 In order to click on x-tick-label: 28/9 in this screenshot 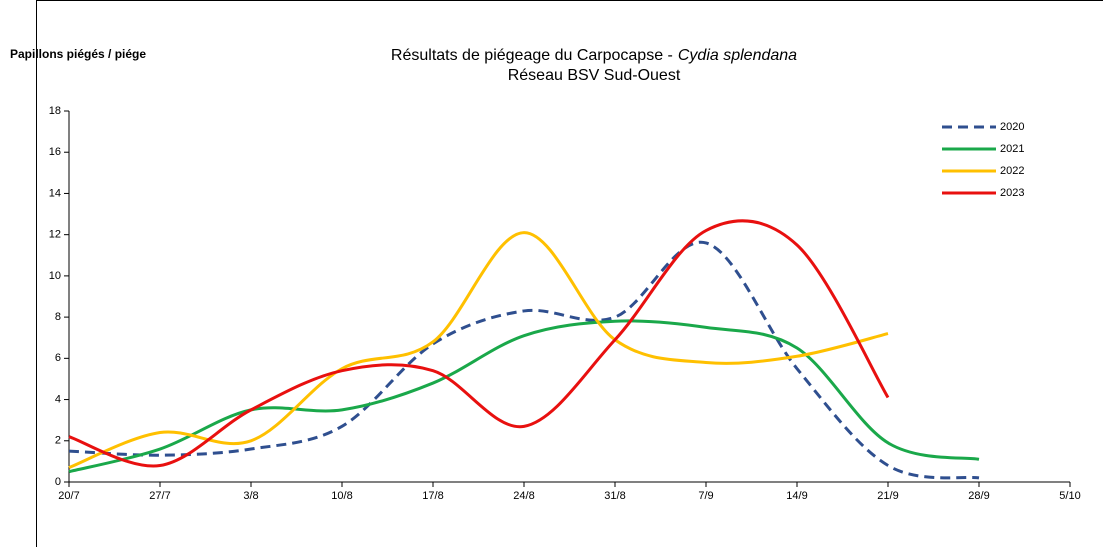, I will do `click(978, 496)`.